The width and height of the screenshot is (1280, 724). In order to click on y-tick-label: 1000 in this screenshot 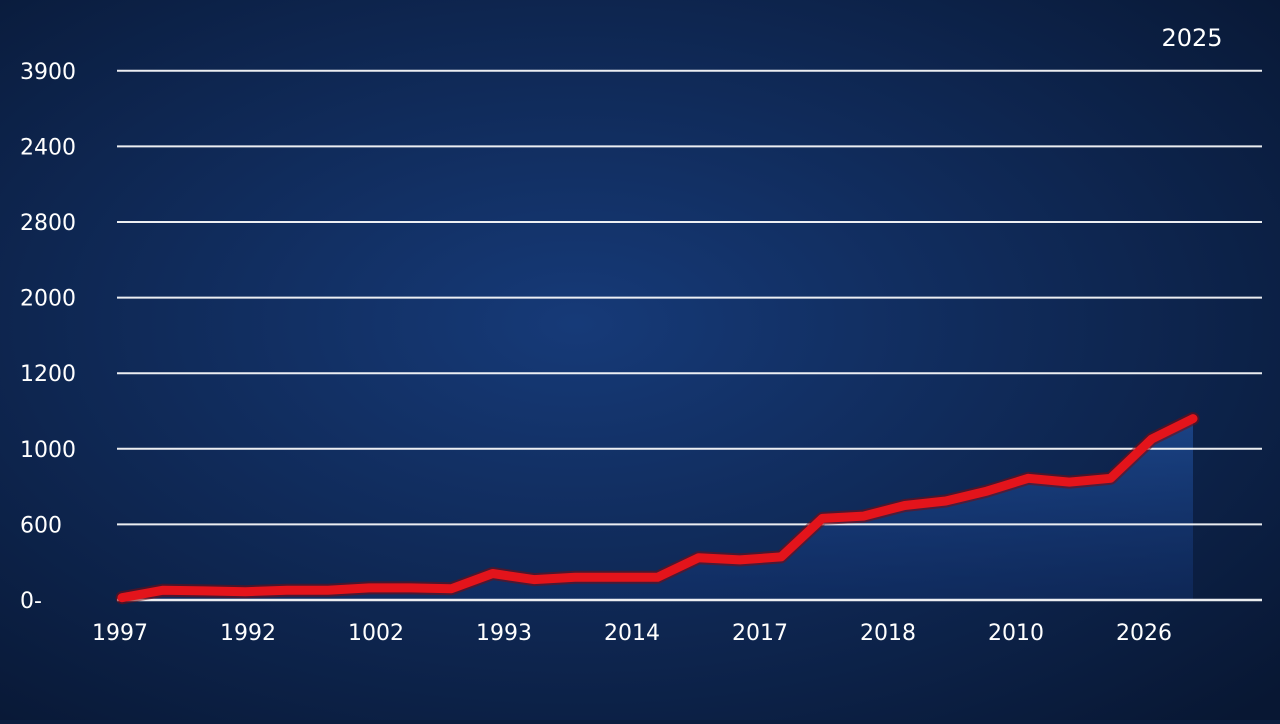, I will do `click(48, 450)`.